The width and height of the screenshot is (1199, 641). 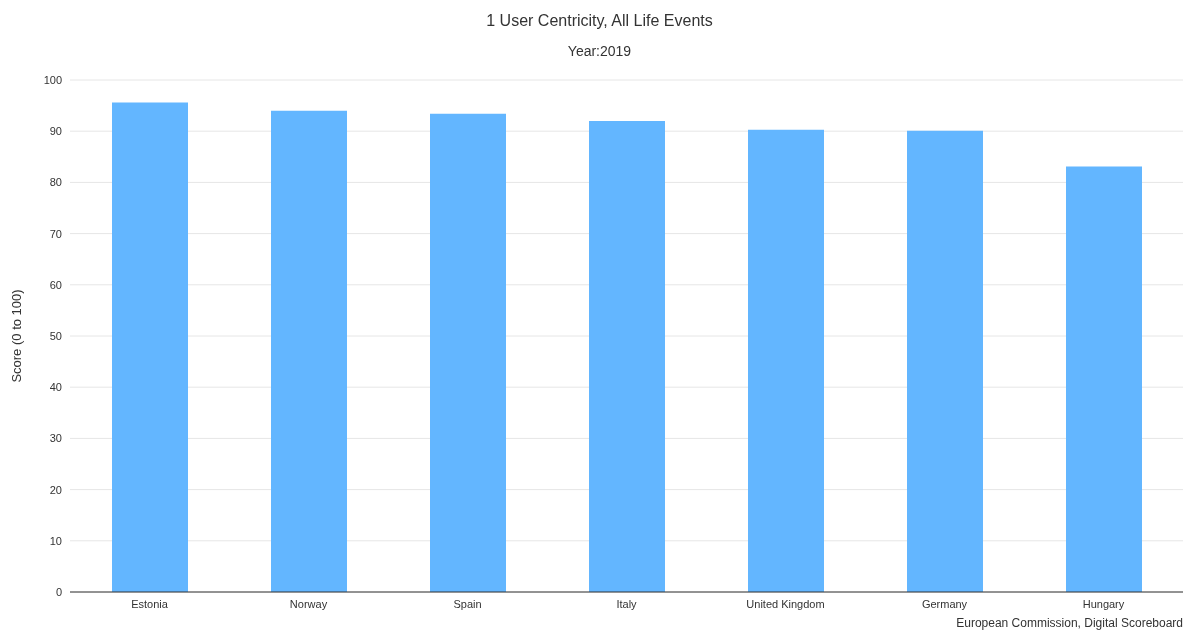 What do you see at coordinates (785, 603) in the screenshot?
I see `x-tick-label: United Kingdom` at bounding box center [785, 603].